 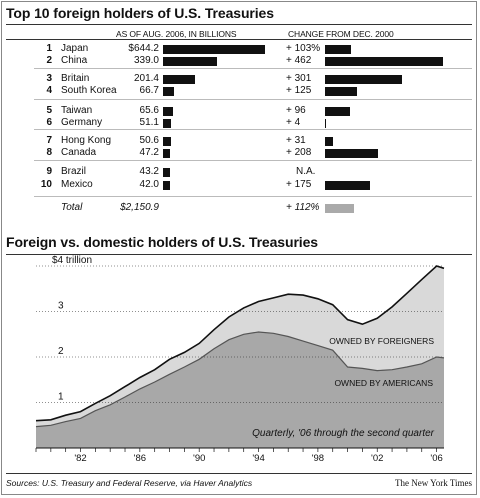 I want to click on y-tick-label: 2, so click(x=61, y=351).